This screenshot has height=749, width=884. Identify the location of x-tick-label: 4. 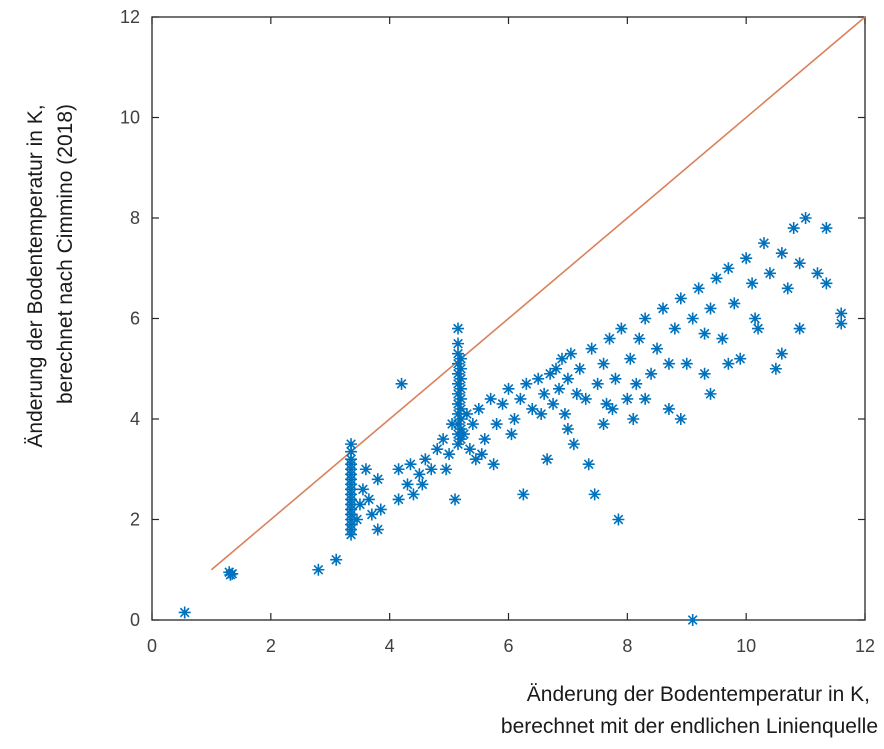
(390, 646).